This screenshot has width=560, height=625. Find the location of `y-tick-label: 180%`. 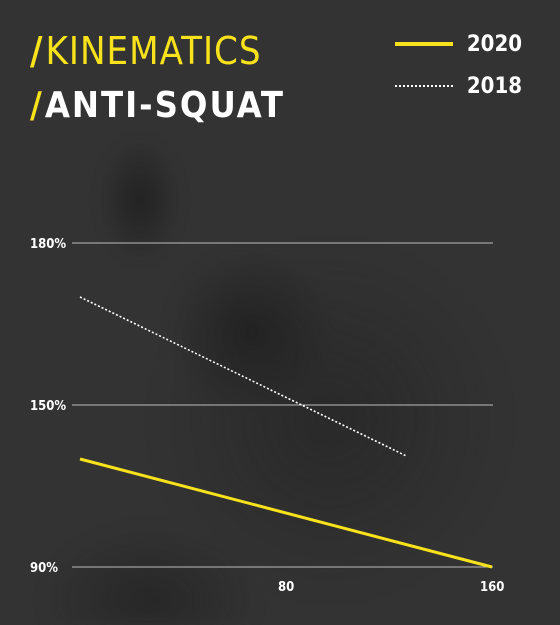

y-tick-label: 180% is located at coordinates (48, 244).